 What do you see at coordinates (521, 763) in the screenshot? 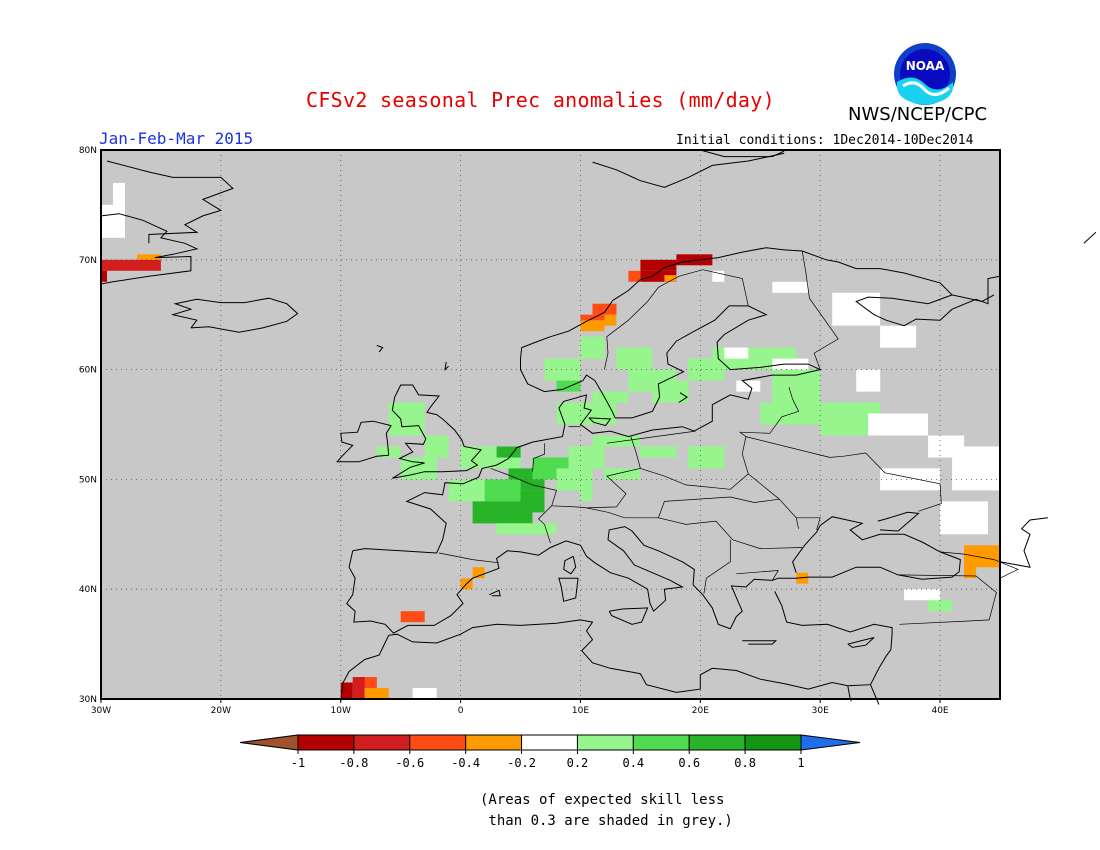
I see `colorbar-tick-label: -0.2` at bounding box center [521, 763].